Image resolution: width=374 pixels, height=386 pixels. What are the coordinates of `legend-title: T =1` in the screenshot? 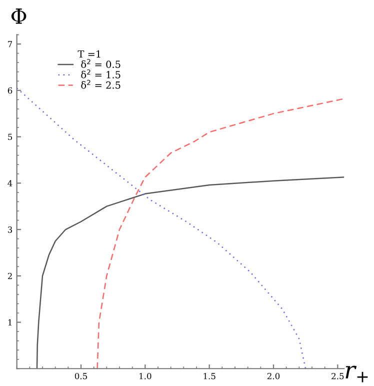 It's located at (89, 54).